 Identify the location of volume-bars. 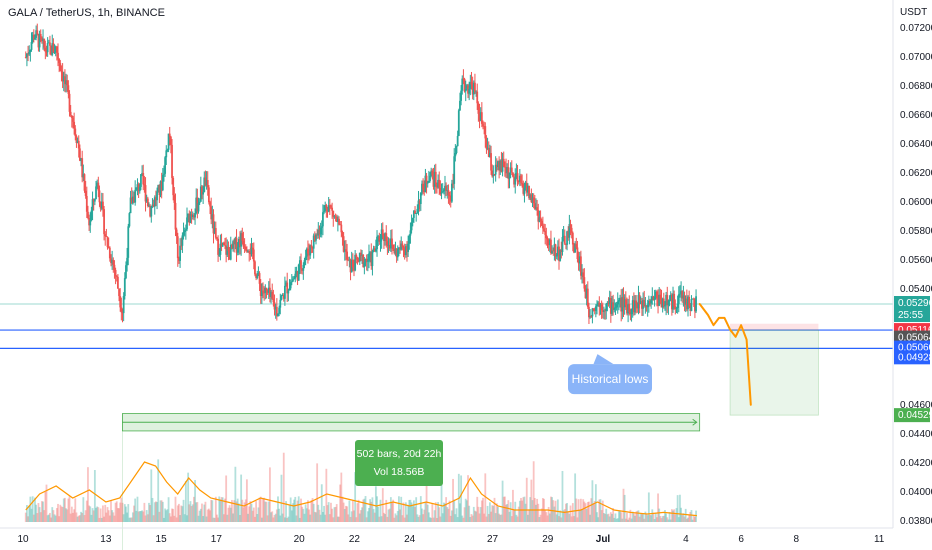
(360, 487).